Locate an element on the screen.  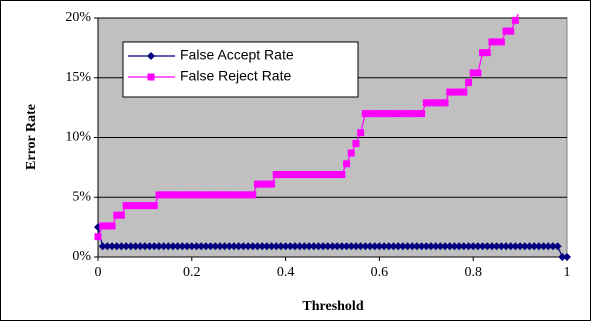
y-tick-label: 5% is located at coordinates (81, 196).